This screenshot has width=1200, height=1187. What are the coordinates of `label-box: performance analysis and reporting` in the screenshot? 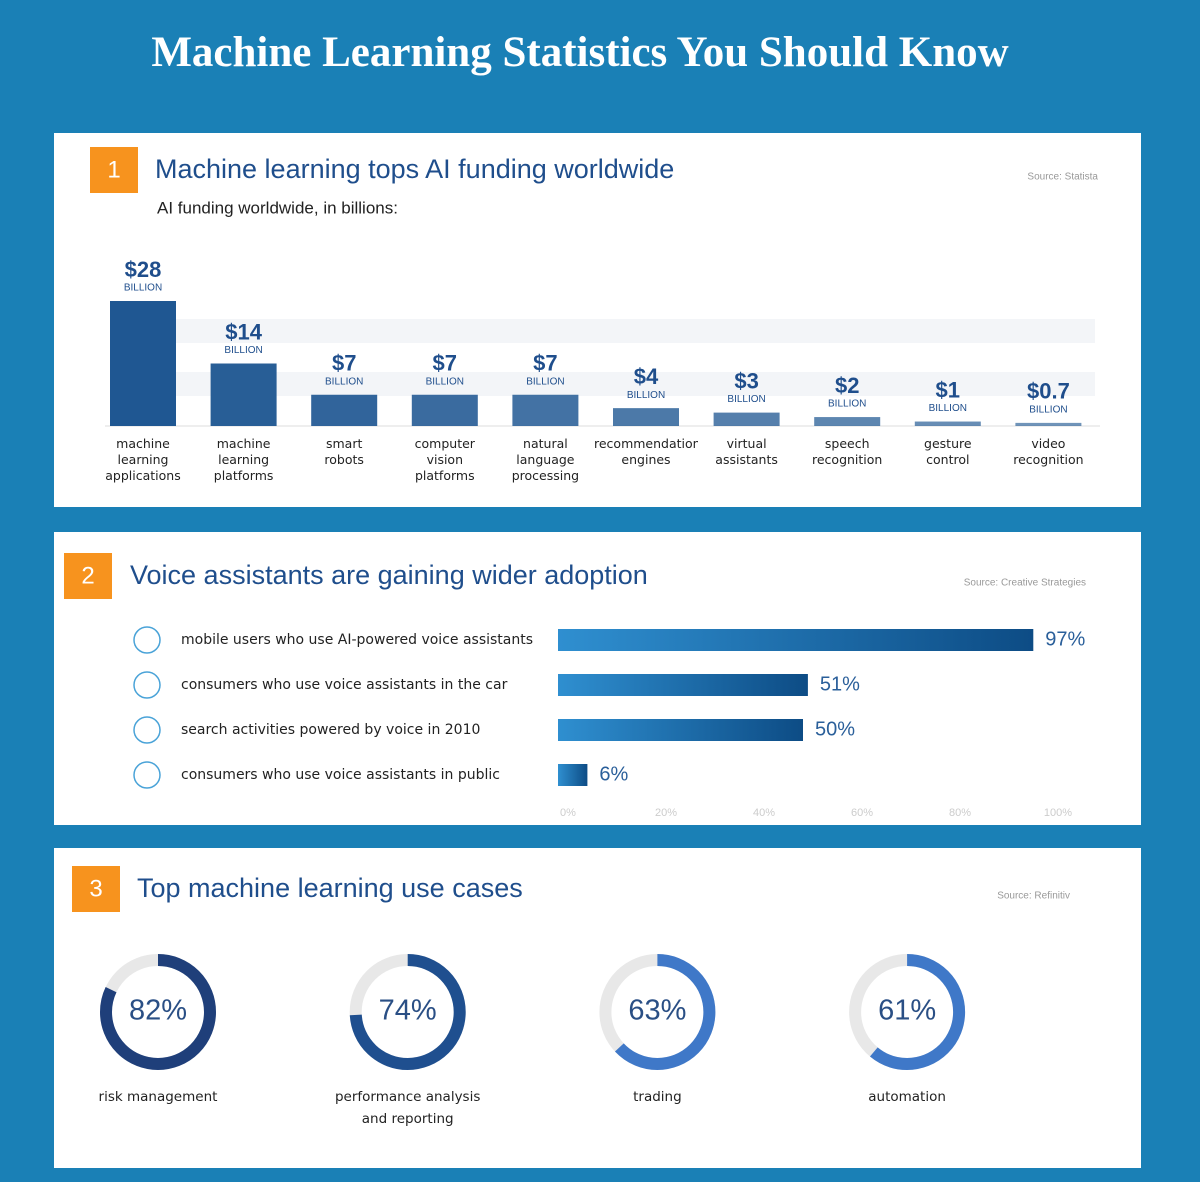 It's located at (407, 1108).